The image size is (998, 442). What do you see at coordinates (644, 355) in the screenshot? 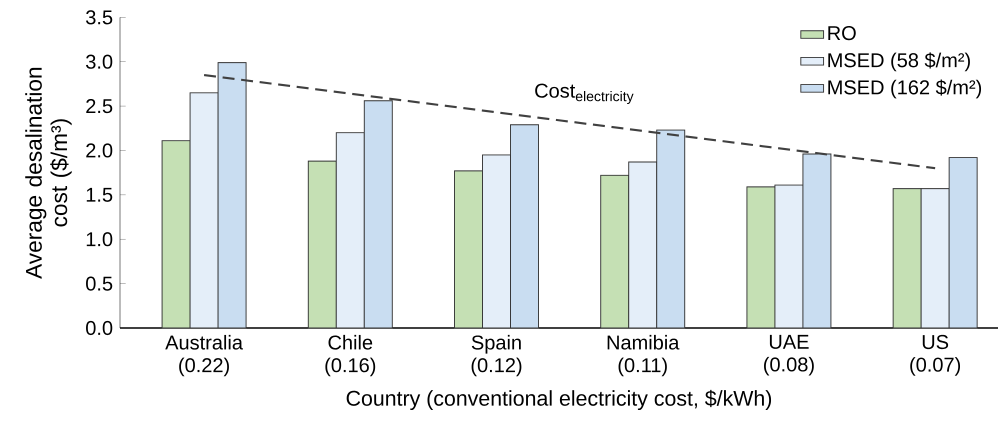
I see `x-tick-label: Namibia (0.11)` at bounding box center [644, 355].